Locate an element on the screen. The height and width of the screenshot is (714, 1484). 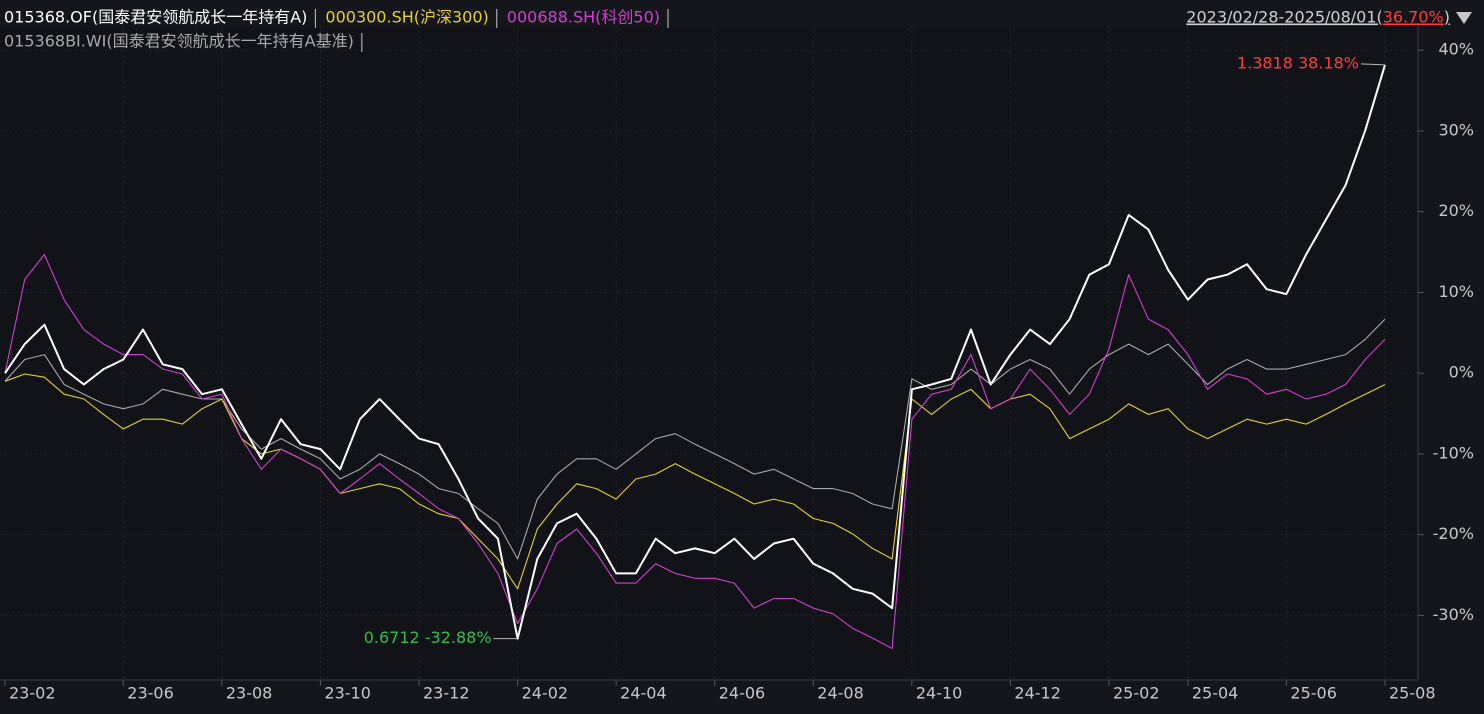
y-tick-label: 30% is located at coordinates (1456, 129).